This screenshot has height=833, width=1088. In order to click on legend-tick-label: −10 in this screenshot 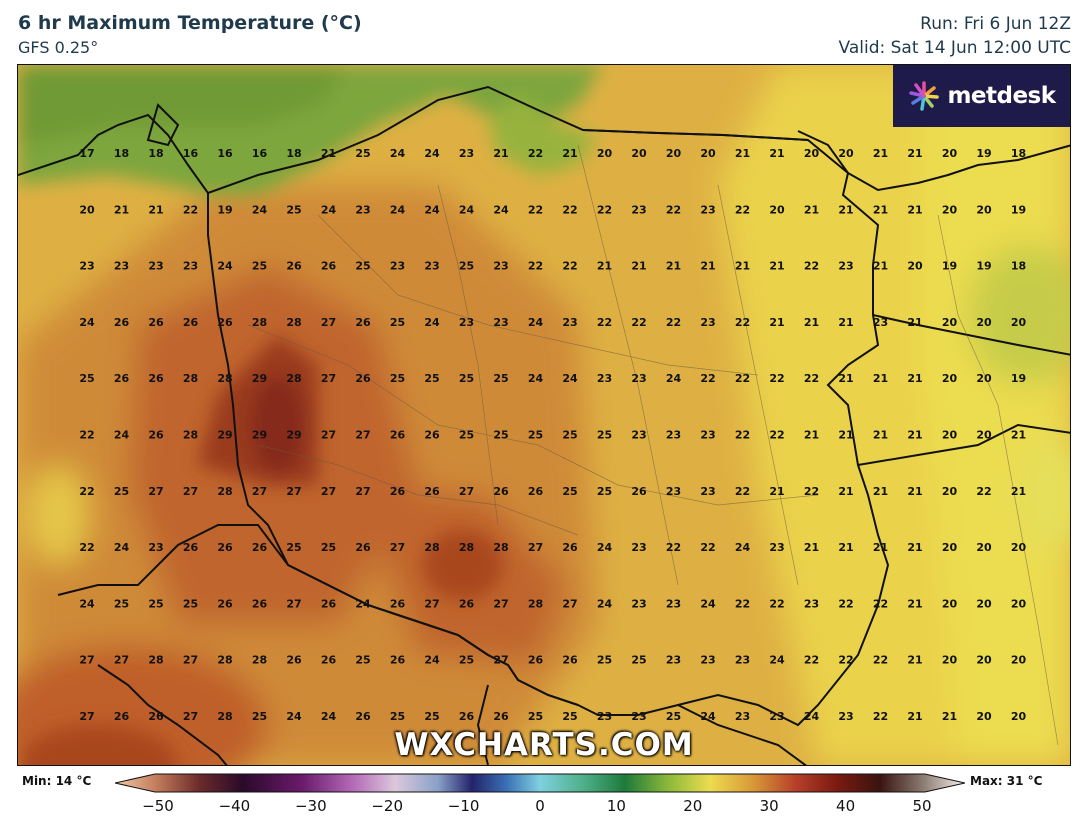, I will do `click(463, 806)`.